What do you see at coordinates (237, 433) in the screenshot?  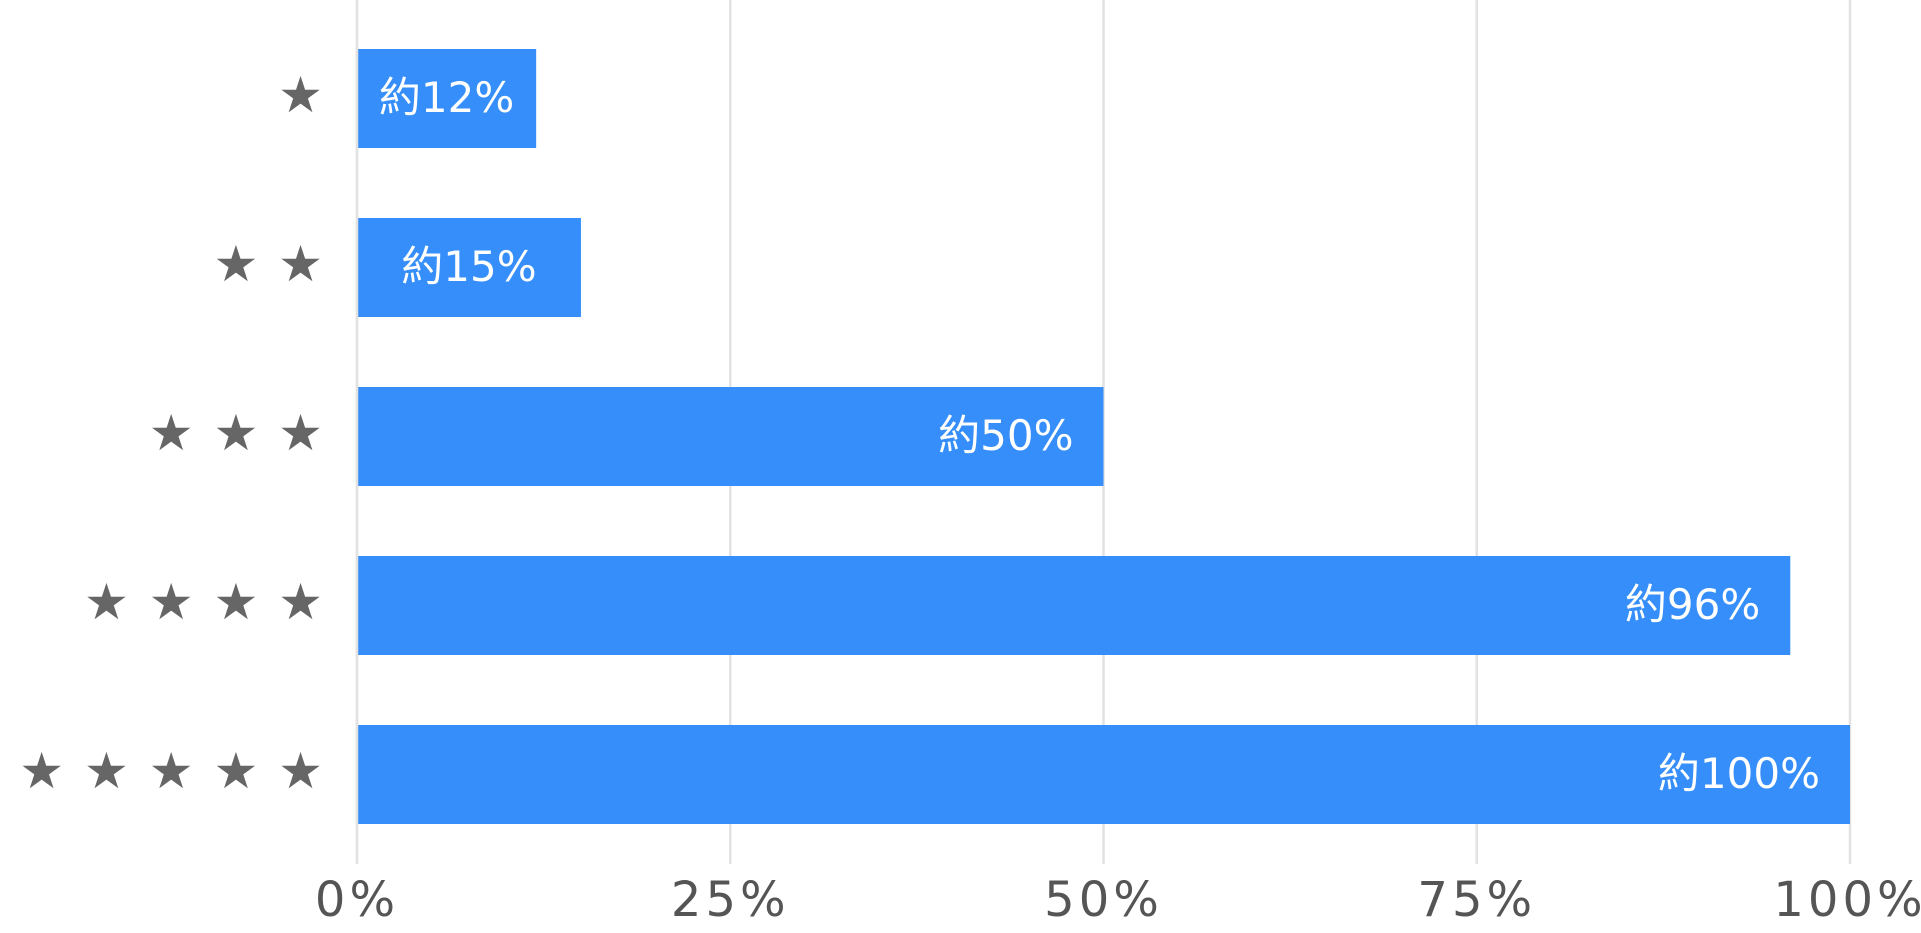 I see `category-label: ★ ★ ★` at bounding box center [237, 433].